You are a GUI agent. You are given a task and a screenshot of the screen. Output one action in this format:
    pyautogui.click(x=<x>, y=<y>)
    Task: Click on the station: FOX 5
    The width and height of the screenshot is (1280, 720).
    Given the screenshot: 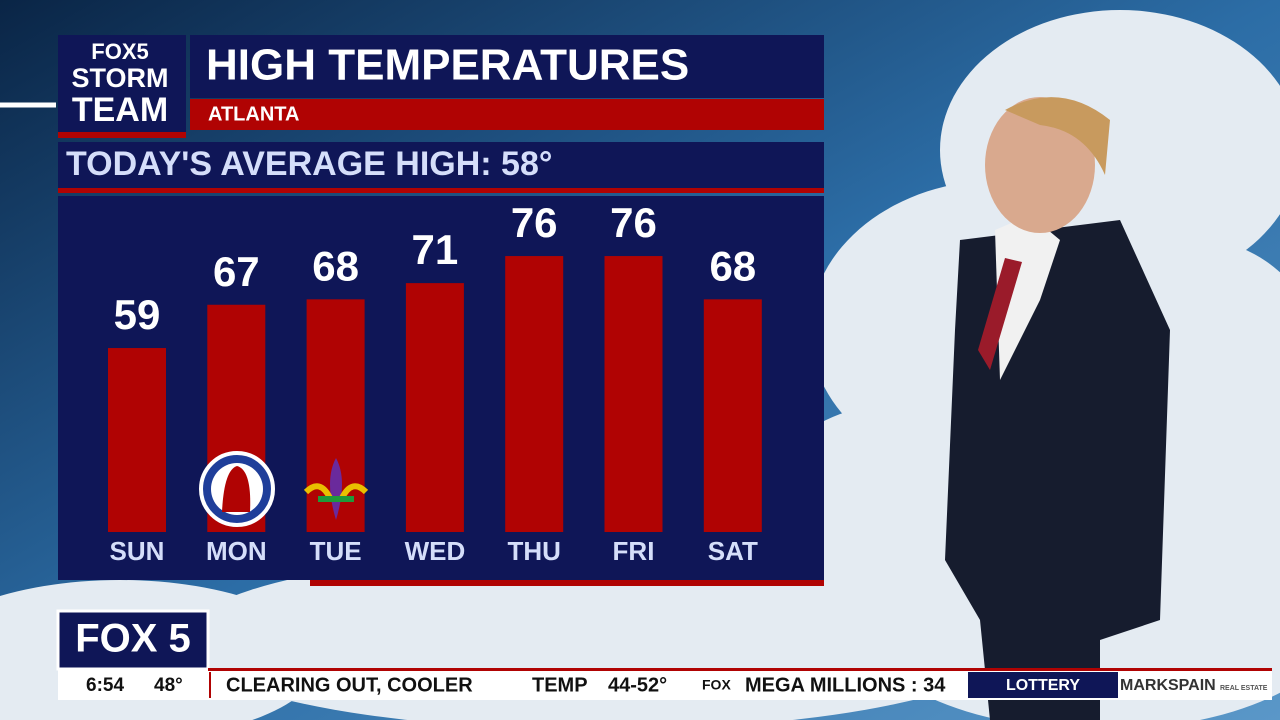 What is the action you would take?
    pyautogui.click(x=133, y=639)
    